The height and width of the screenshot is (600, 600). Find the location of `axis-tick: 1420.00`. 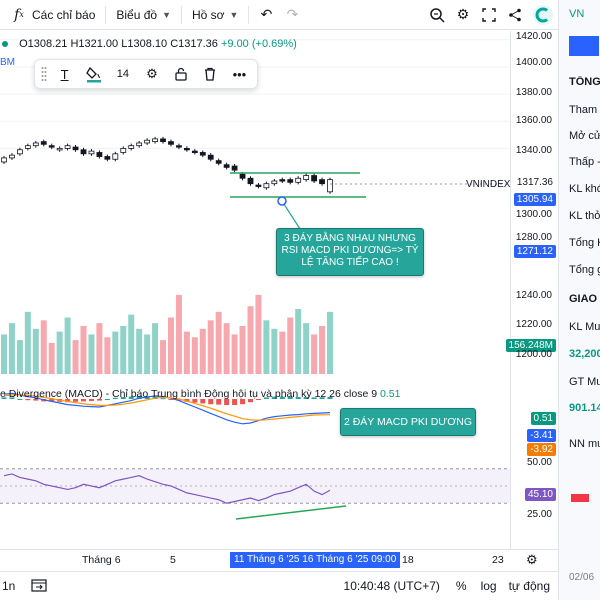

axis-tick: 1420.00 is located at coordinates (533, 36).